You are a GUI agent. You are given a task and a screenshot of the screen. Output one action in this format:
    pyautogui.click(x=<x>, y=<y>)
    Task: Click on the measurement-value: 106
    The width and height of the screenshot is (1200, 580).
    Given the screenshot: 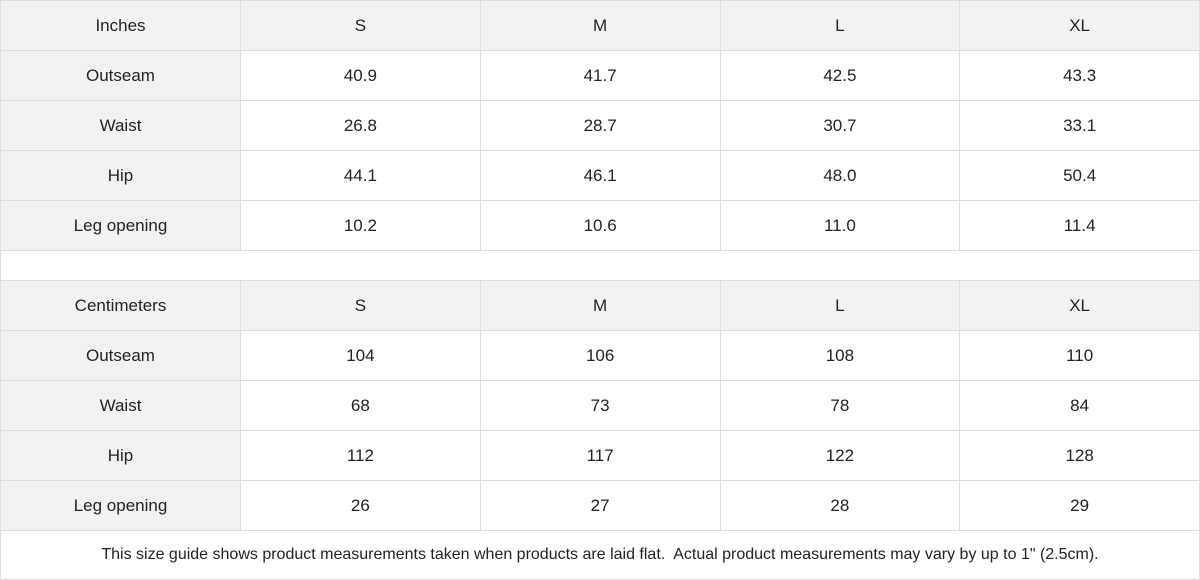 What is the action you would take?
    pyautogui.click(x=600, y=355)
    